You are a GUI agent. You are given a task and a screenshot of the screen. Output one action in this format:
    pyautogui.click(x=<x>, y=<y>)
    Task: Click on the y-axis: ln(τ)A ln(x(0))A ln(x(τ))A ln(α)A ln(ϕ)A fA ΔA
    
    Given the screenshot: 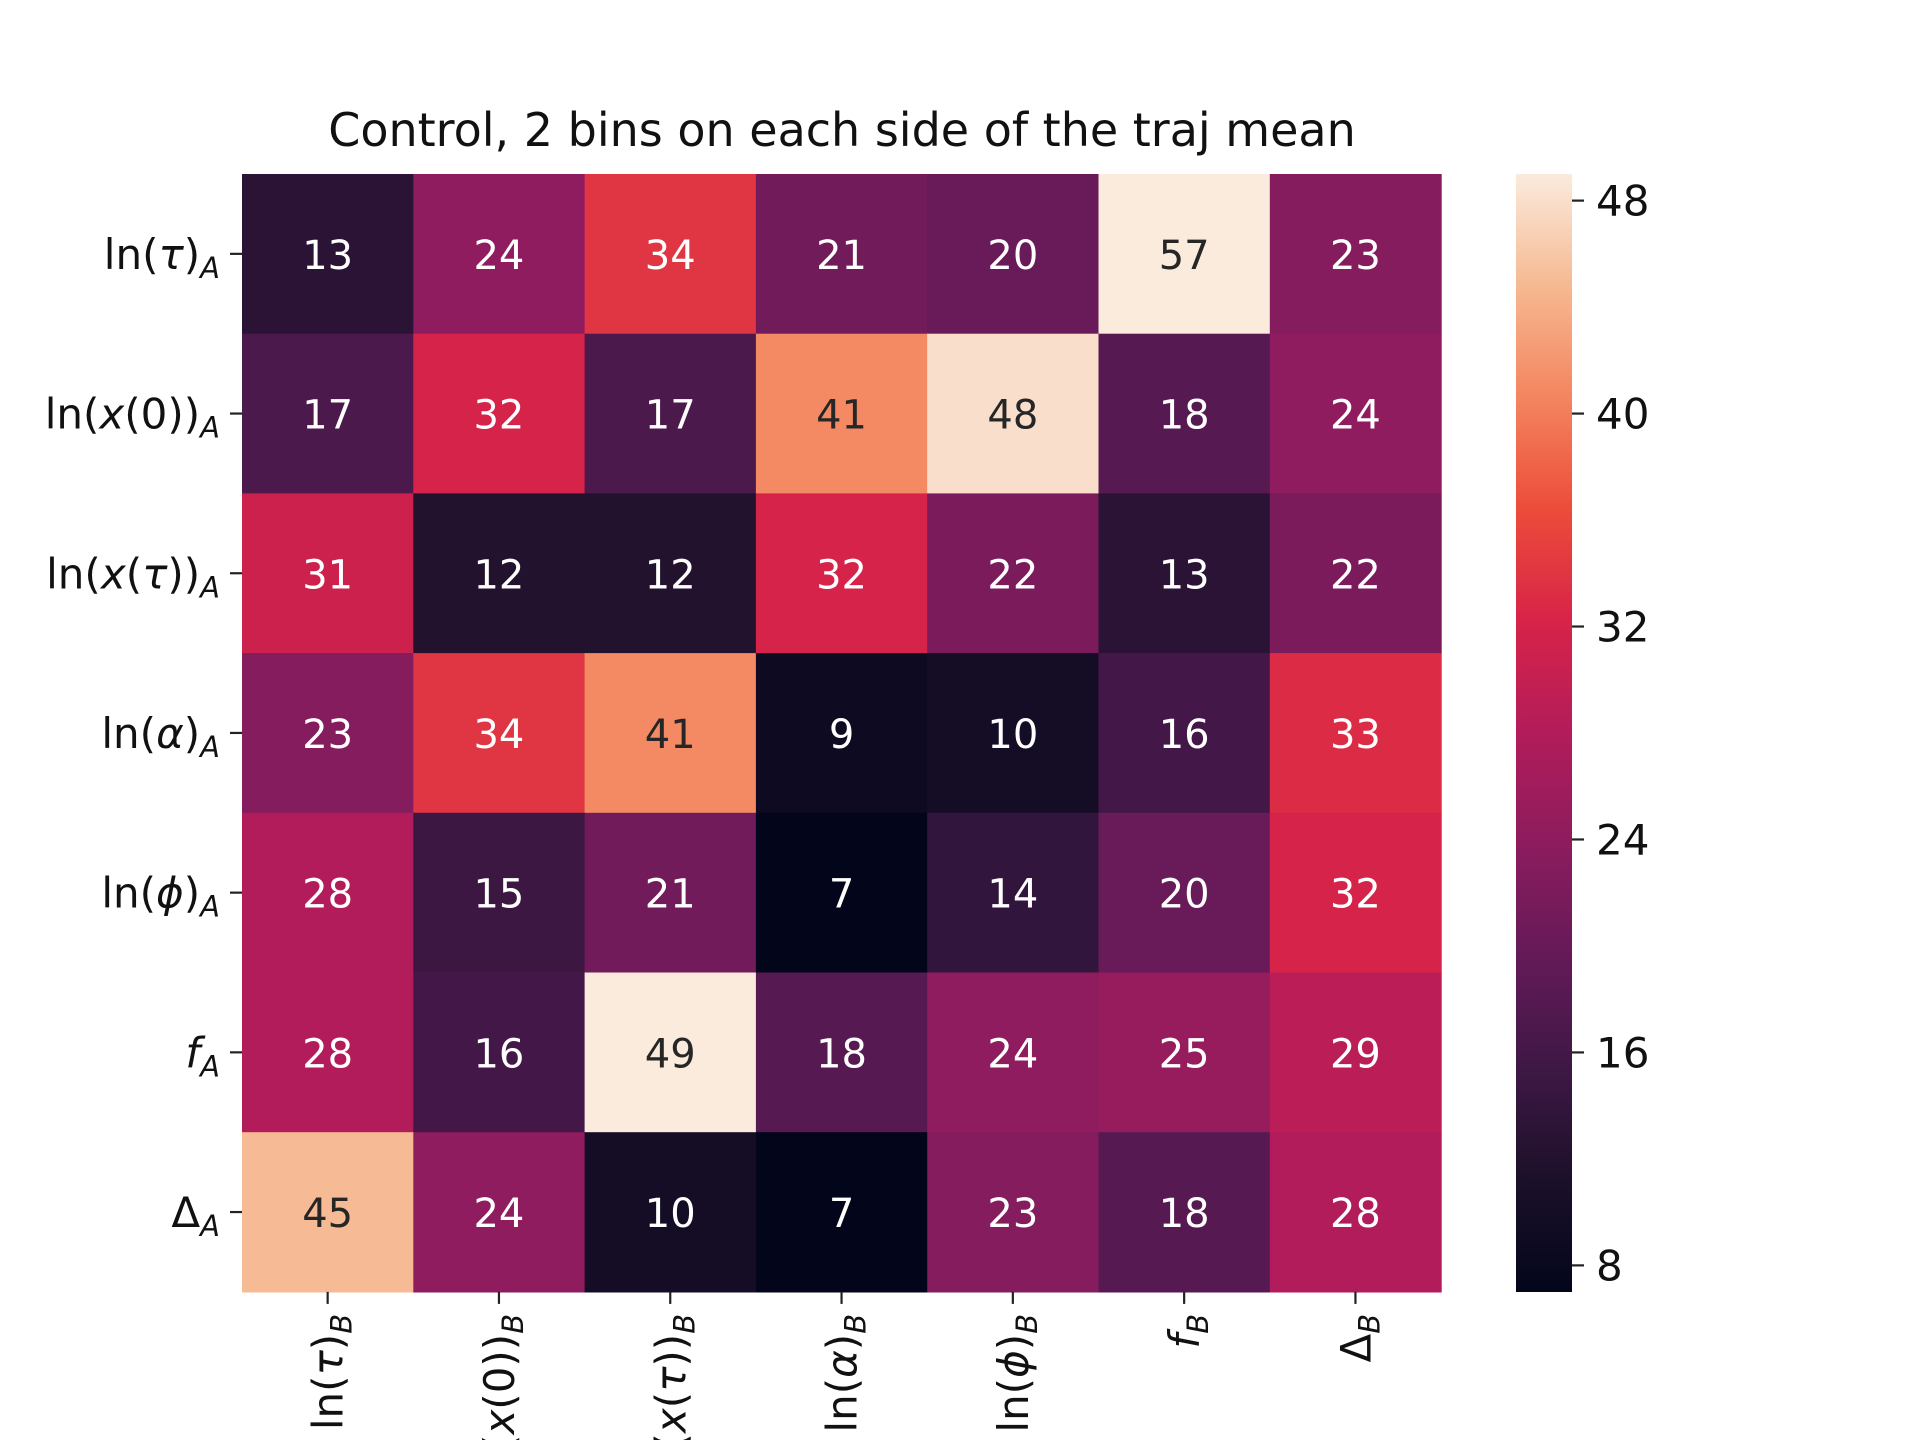 What is the action you would take?
    pyautogui.click(x=143, y=736)
    